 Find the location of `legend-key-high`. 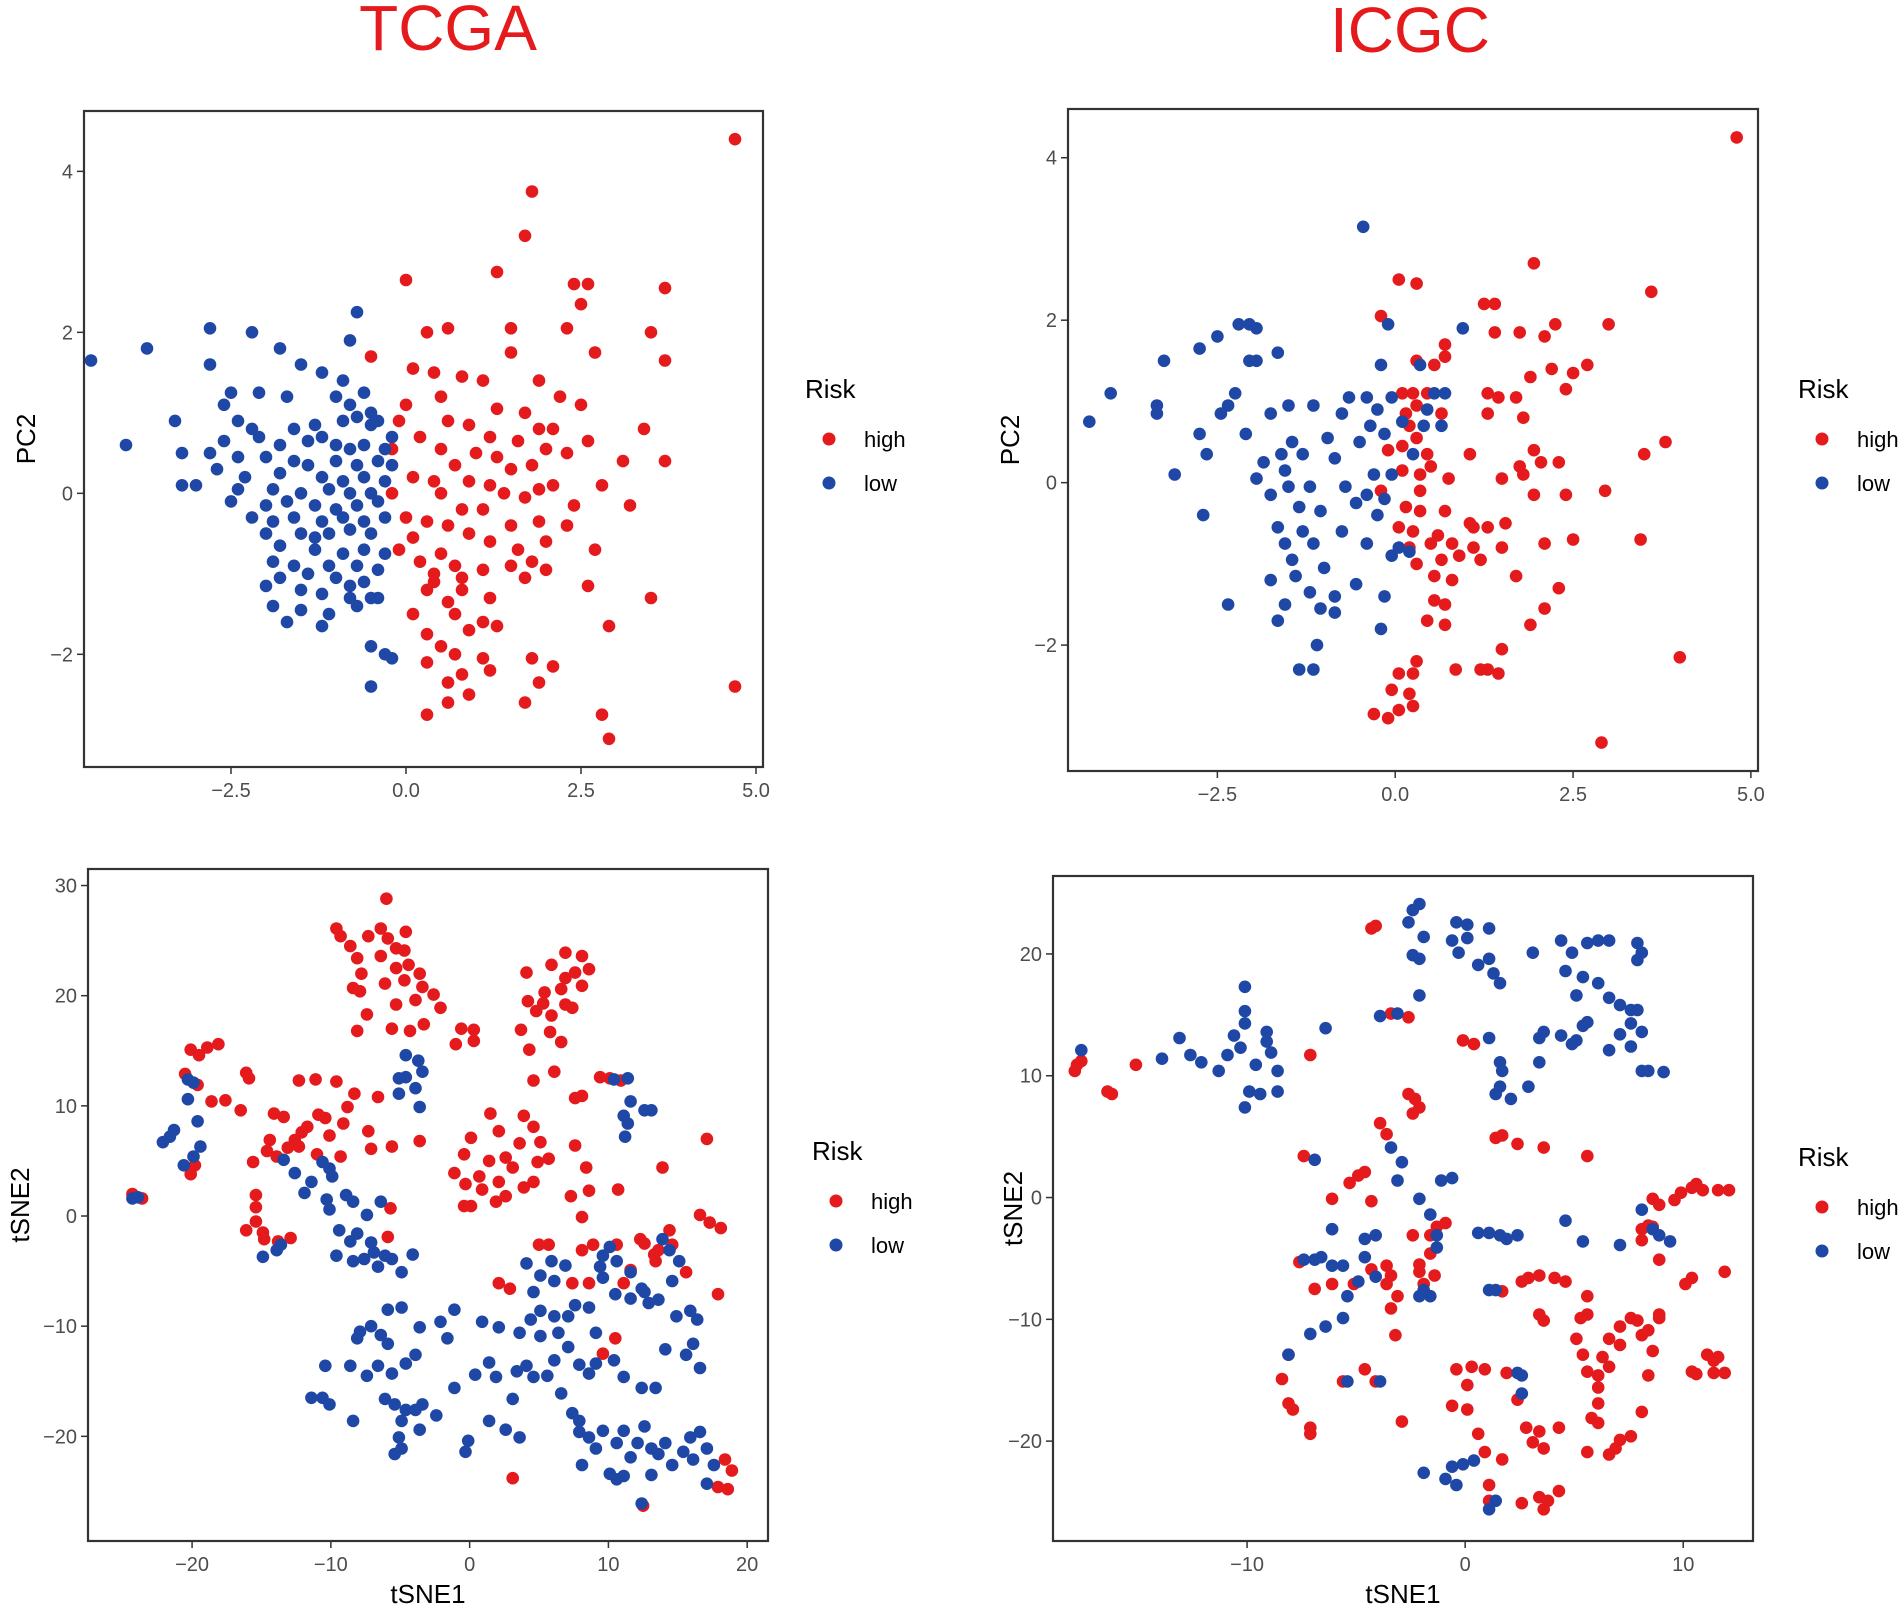

legend-key-high is located at coordinates (829, 439).